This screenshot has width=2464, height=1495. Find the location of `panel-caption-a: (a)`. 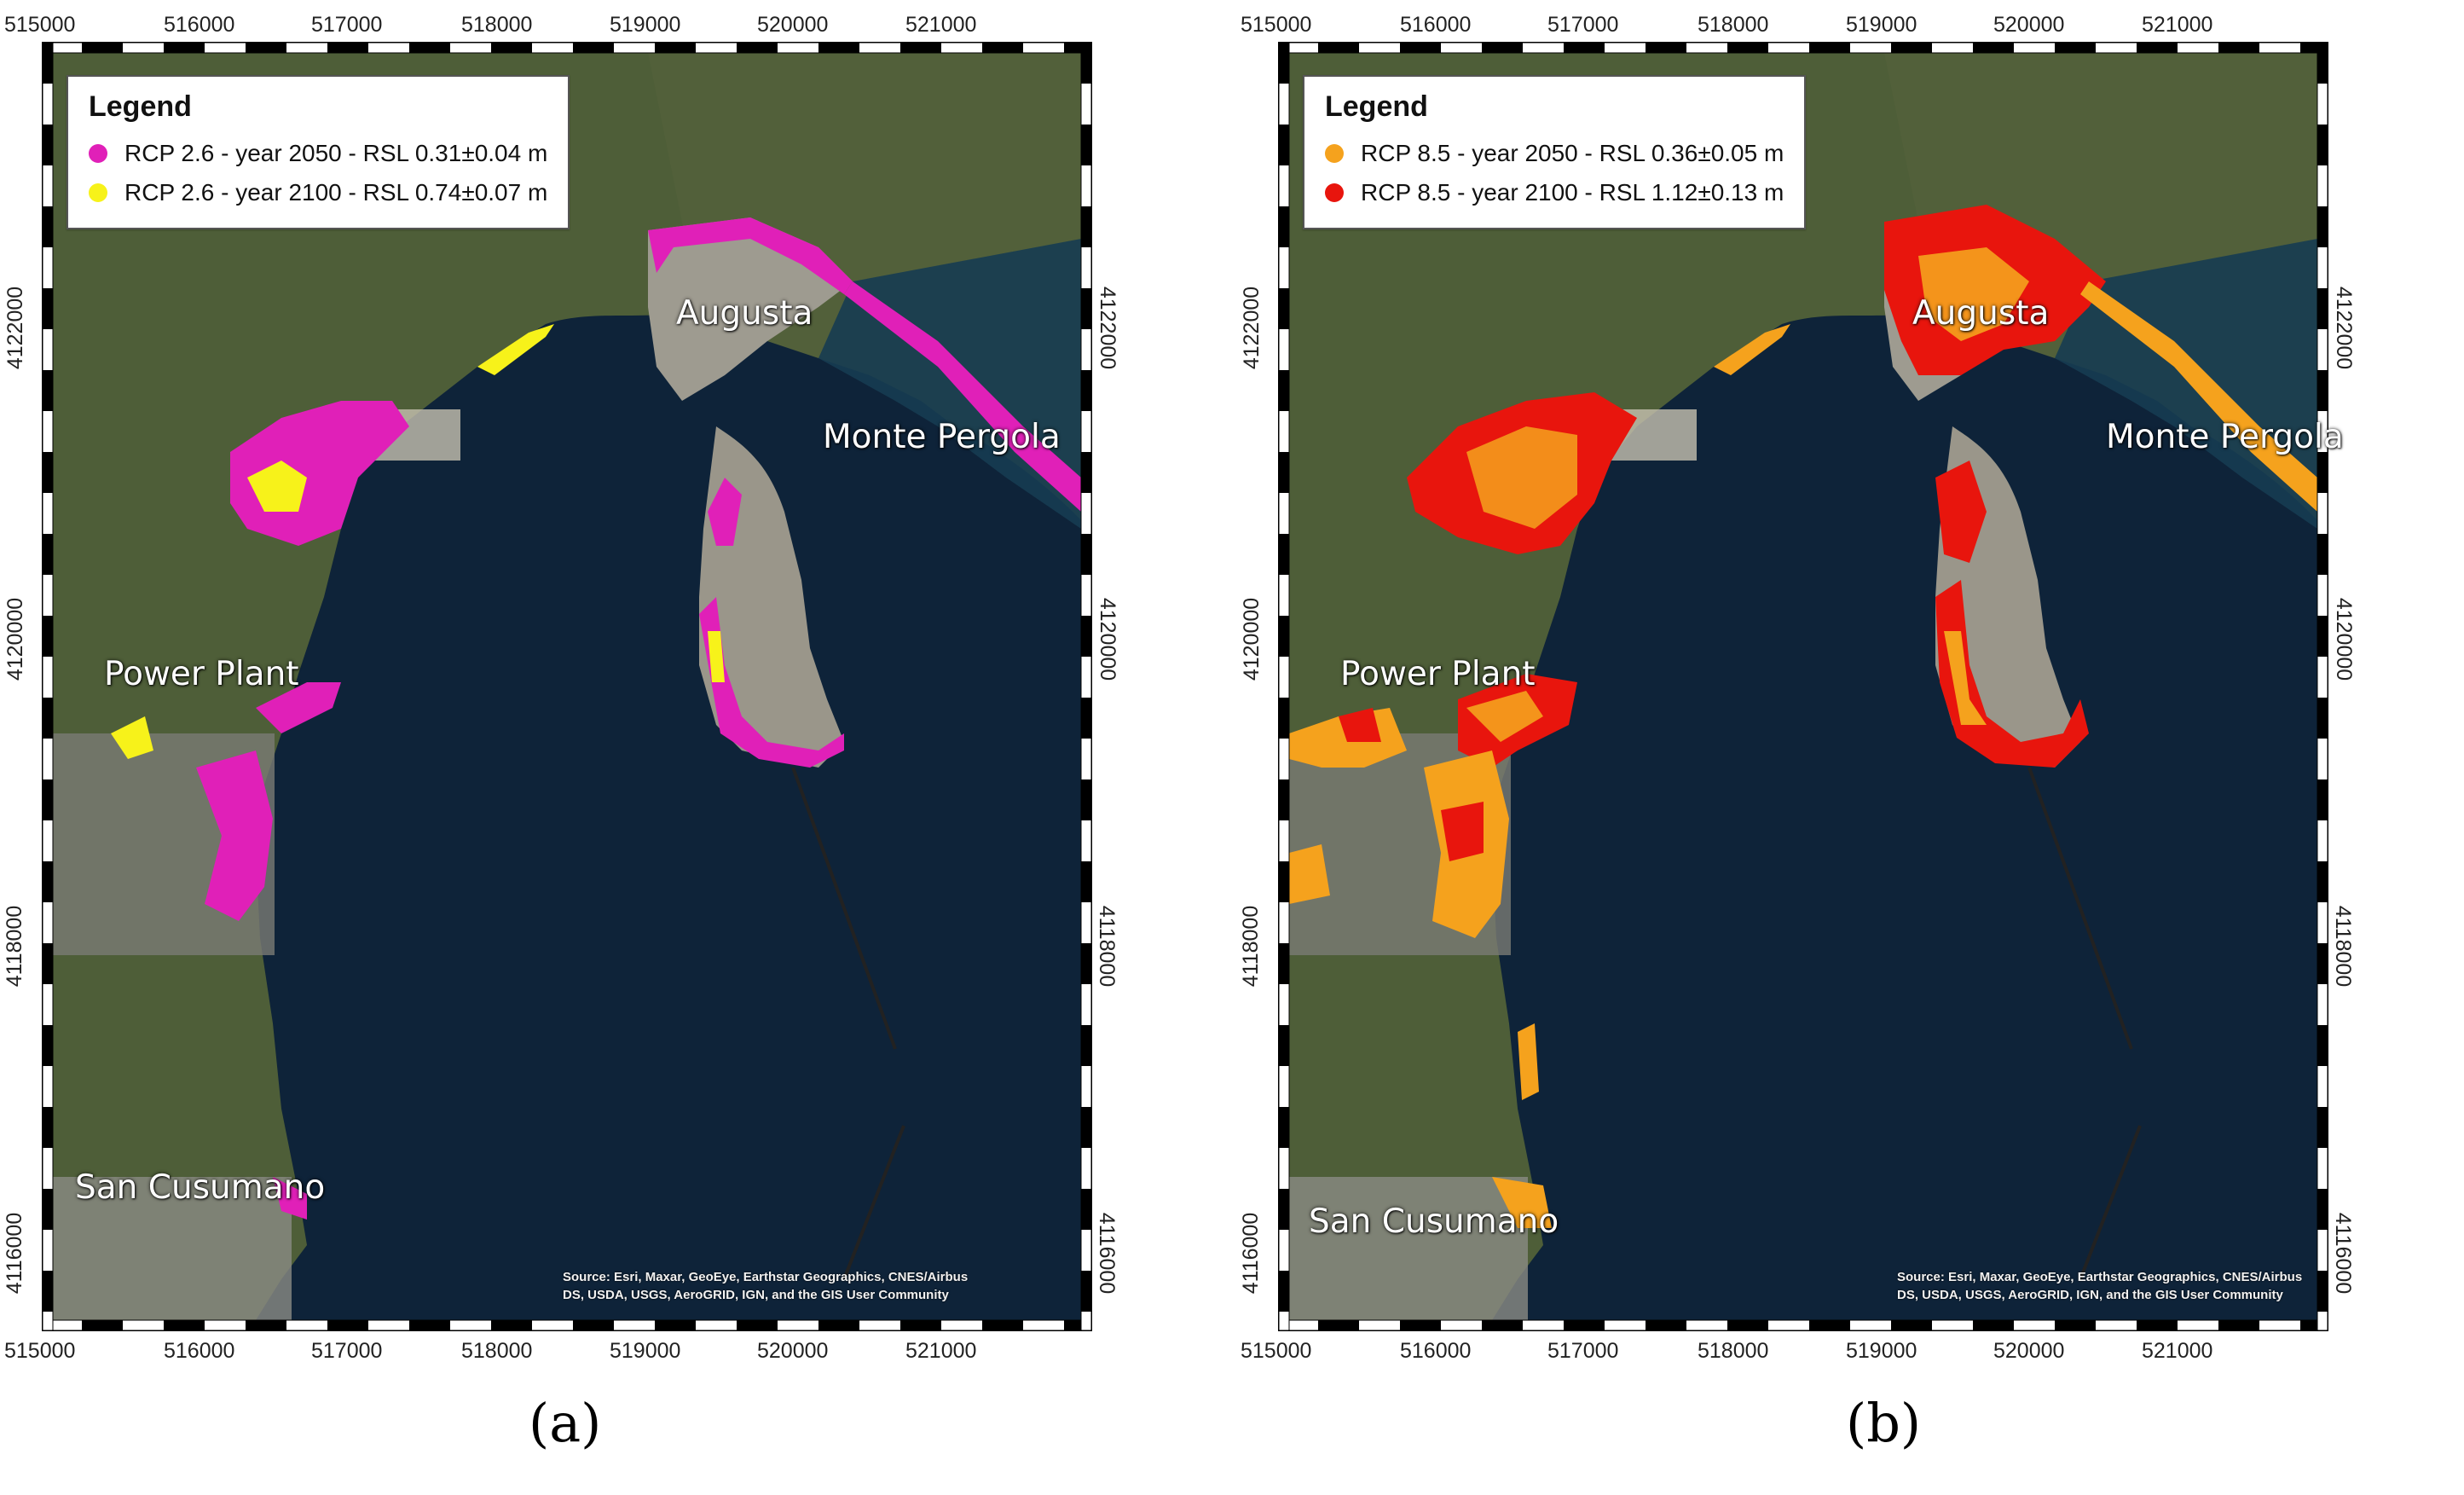

panel-caption-a: (a) is located at coordinates (565, 1423).